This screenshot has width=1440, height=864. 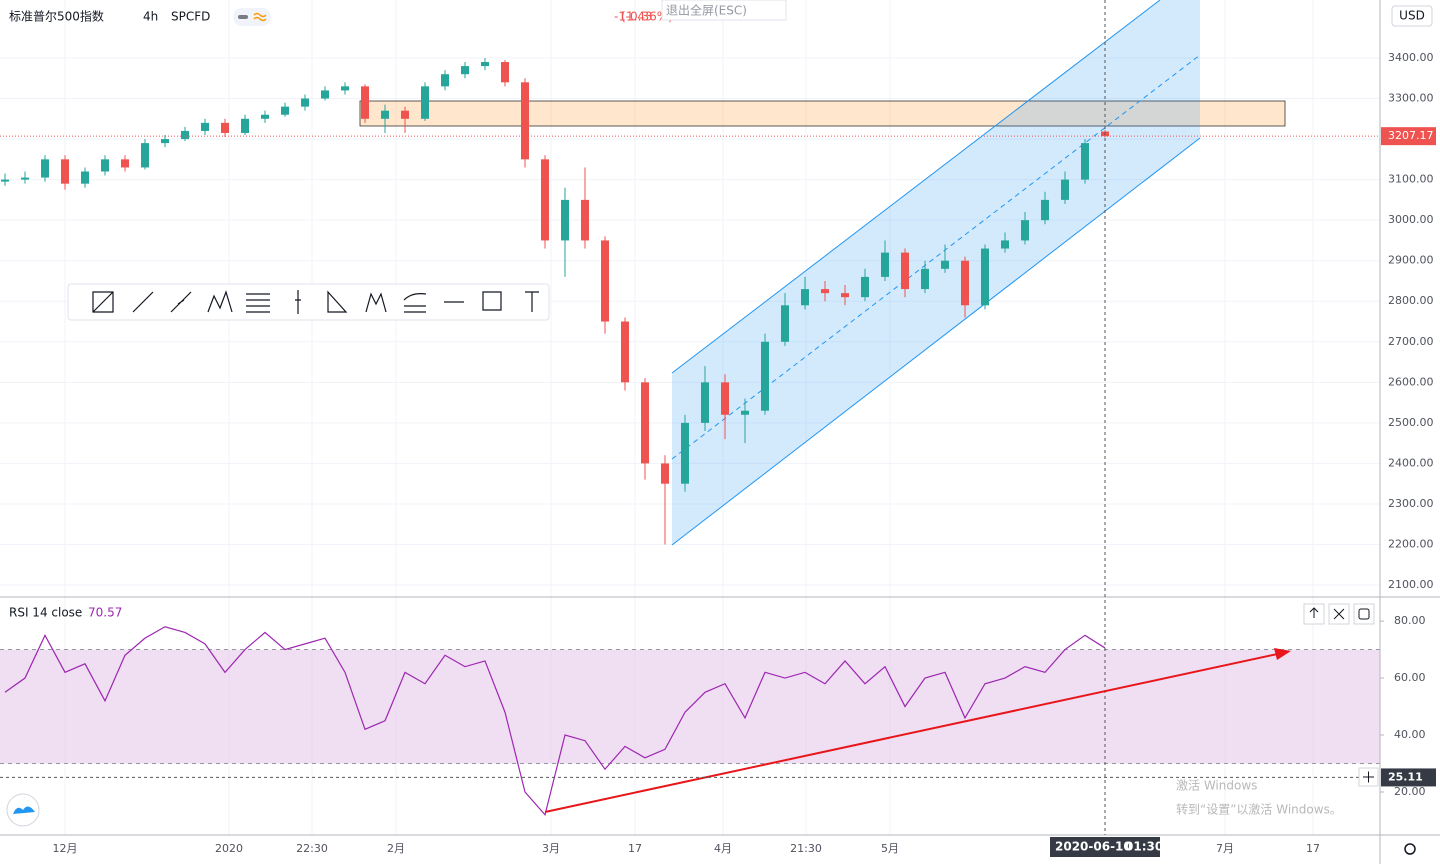 I want to click on y-tick-label: 2800.00, so click(x=1411, y=300).